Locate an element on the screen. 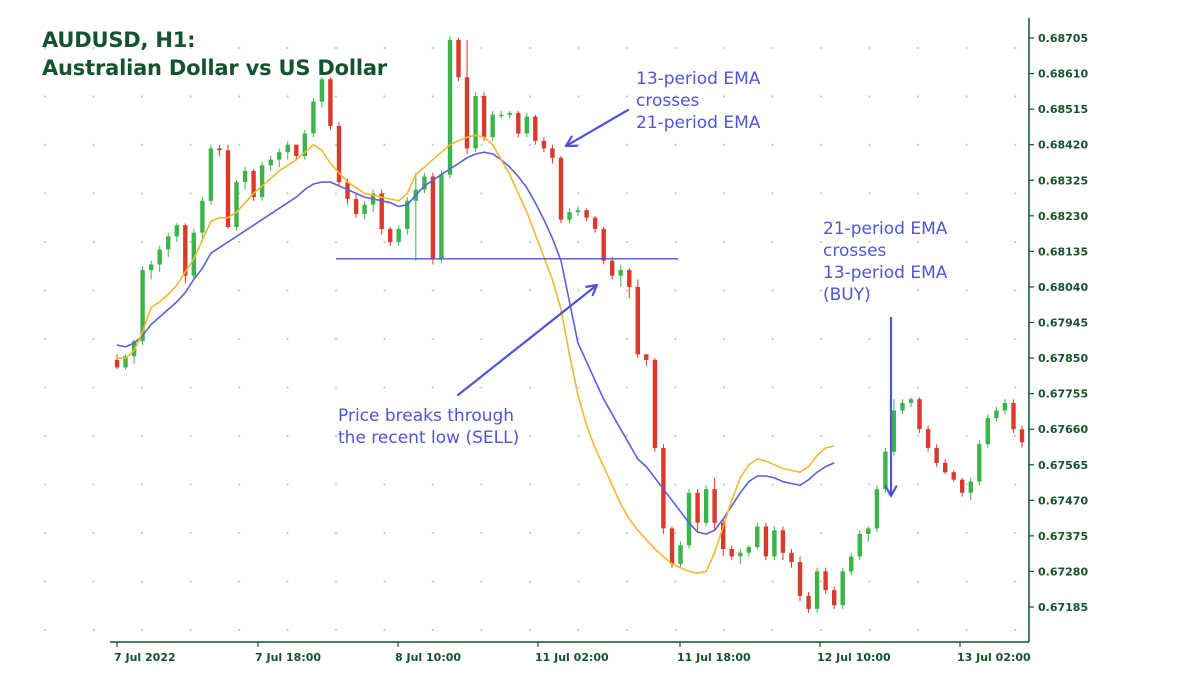  y-tick-label: 0.67850 is located at coordinates (1063, 358).